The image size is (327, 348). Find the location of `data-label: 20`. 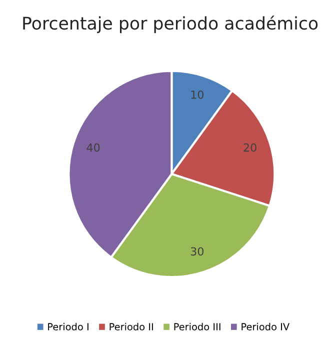

data-label: 20 is located at coordinates (250, 147).